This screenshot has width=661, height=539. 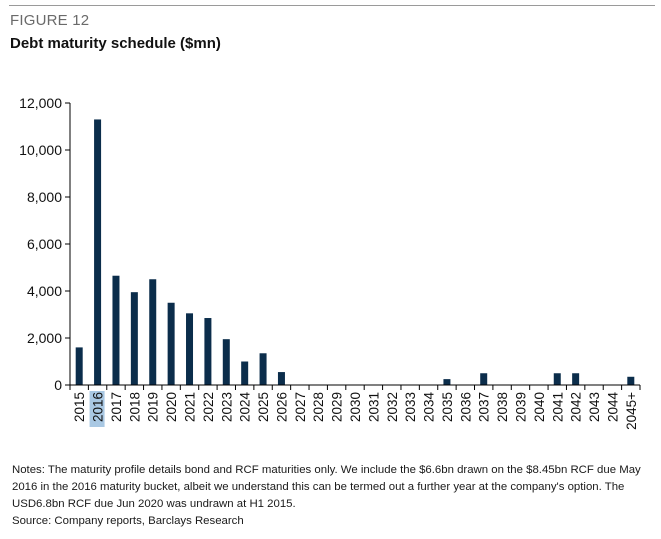 What do you see at coordinates (79, 366) in the screenshot?
I see `bar-2015` at bounding box center [79, 366].